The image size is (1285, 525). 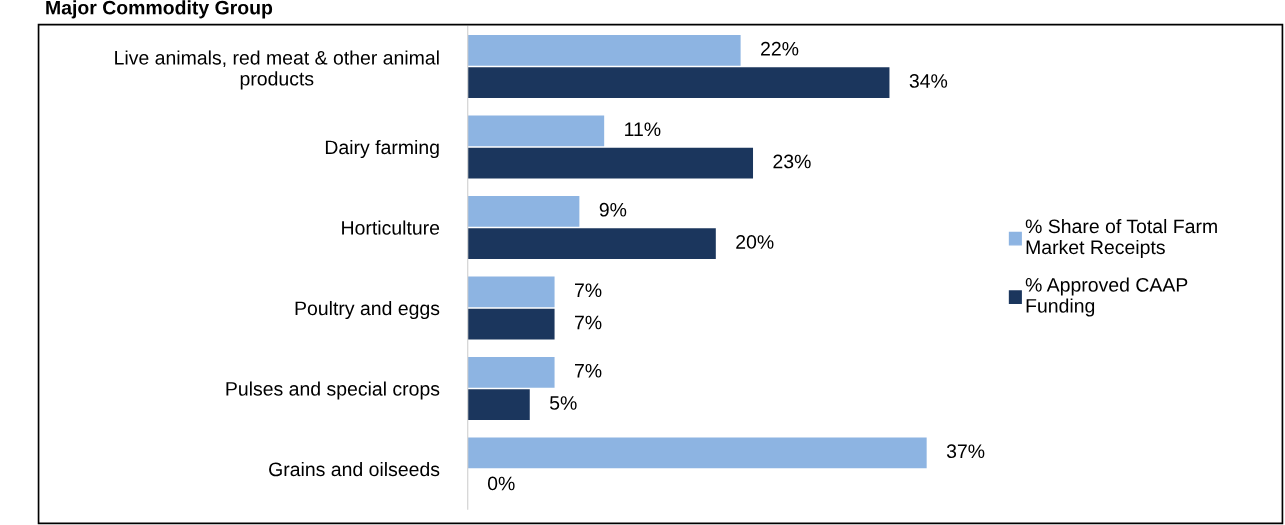 What do you see at coordinates (367, 310) in the screenshot?
I see `y-tick-label: Poultry and eggs` at bounding box center [367, 310].